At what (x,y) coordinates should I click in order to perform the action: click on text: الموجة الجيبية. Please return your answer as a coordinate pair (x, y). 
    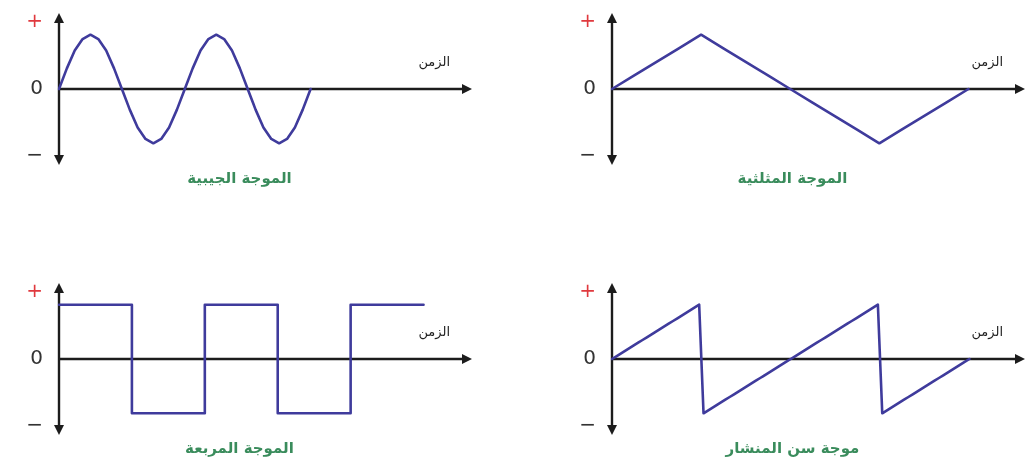
    Looking at the image, I should click on (239, 177).